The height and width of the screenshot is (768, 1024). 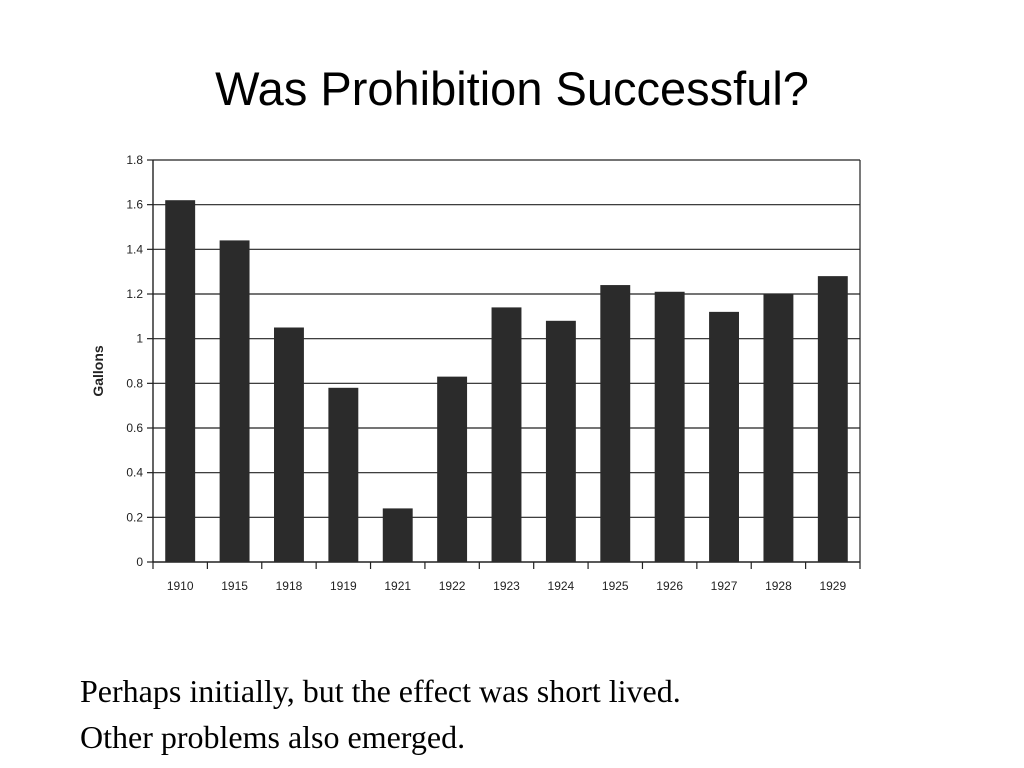 What do you see at coordinates (134, 160) in the screenshot?
I see `y-tick-label: 1.8` at bounding box center [134, 160].